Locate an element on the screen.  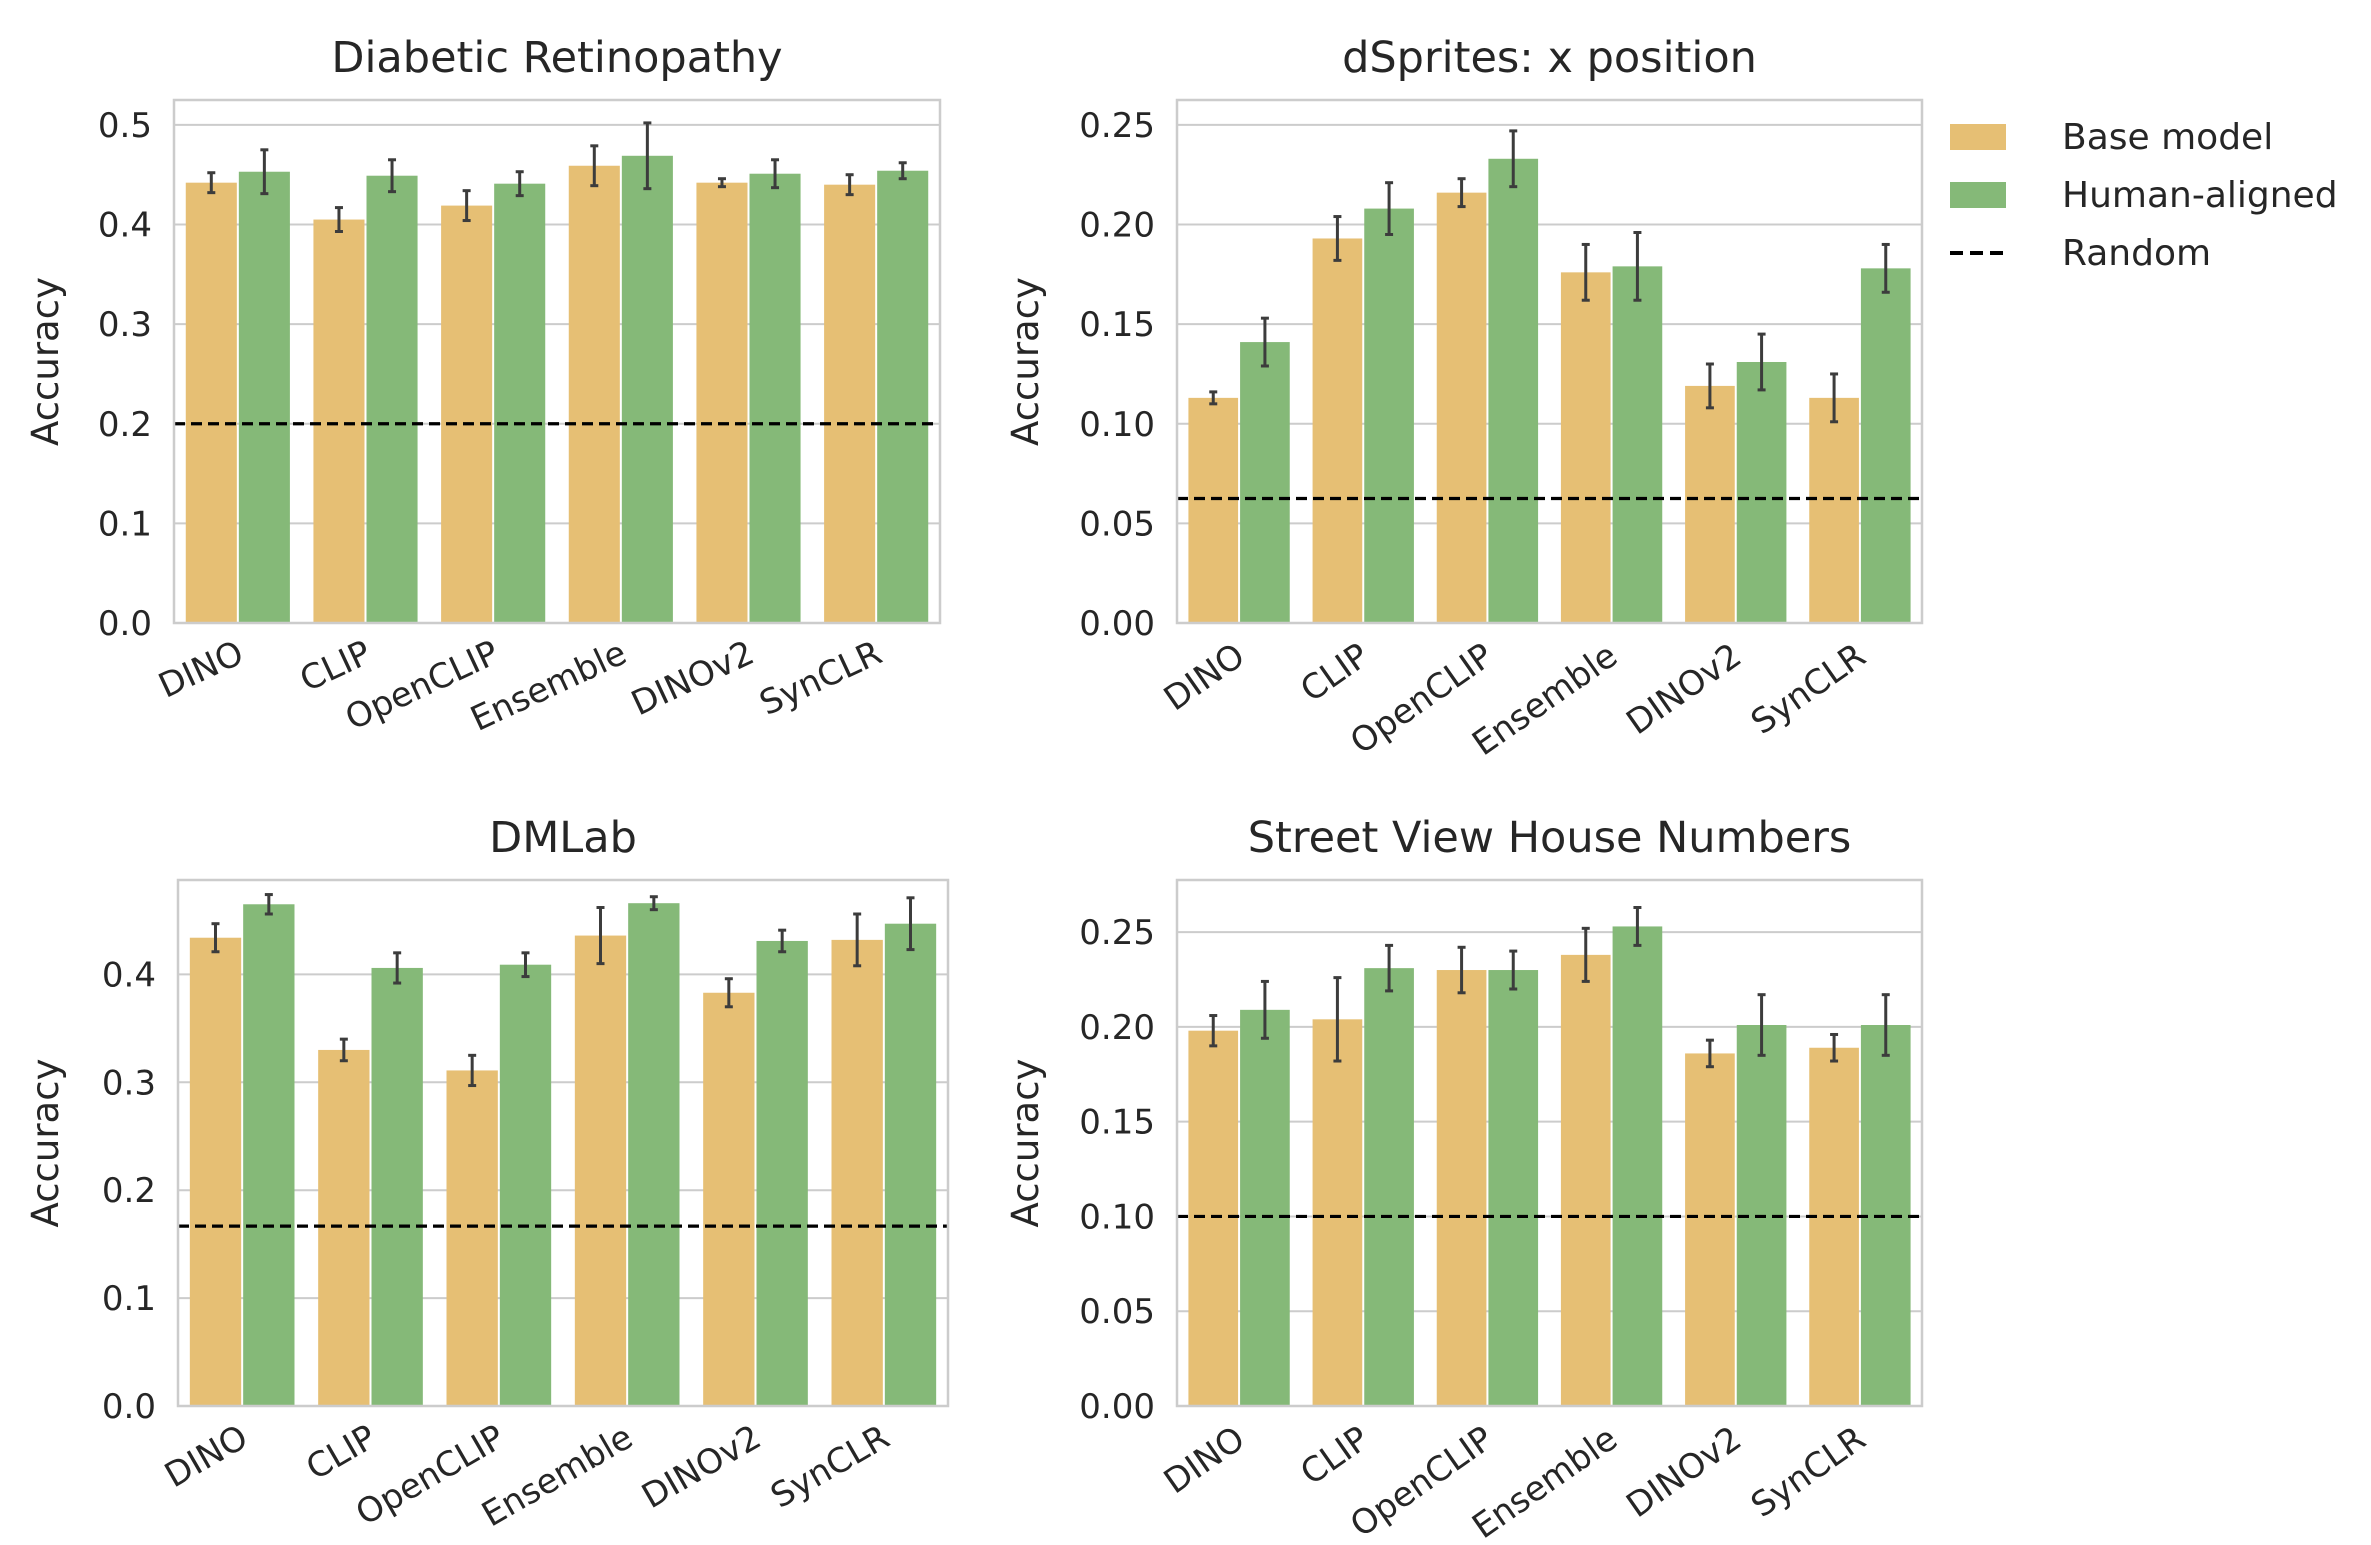
legend-item: Human-aligned is located at coordinates (2144, 195).